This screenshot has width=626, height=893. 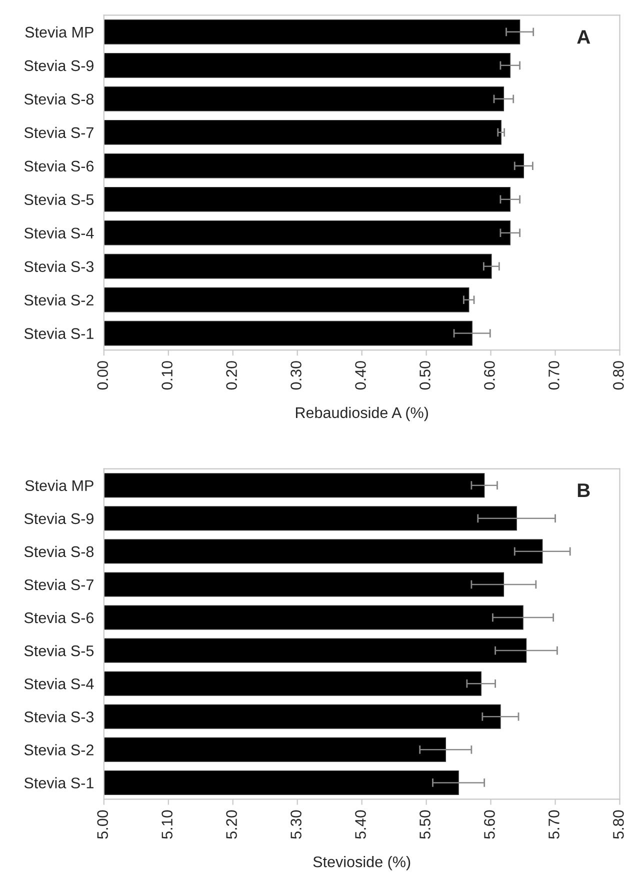 What do you see at coordinates (231, 375) in the screenshot?
I see `x-tick-label: 0.20` at bounding box center [231, 375].